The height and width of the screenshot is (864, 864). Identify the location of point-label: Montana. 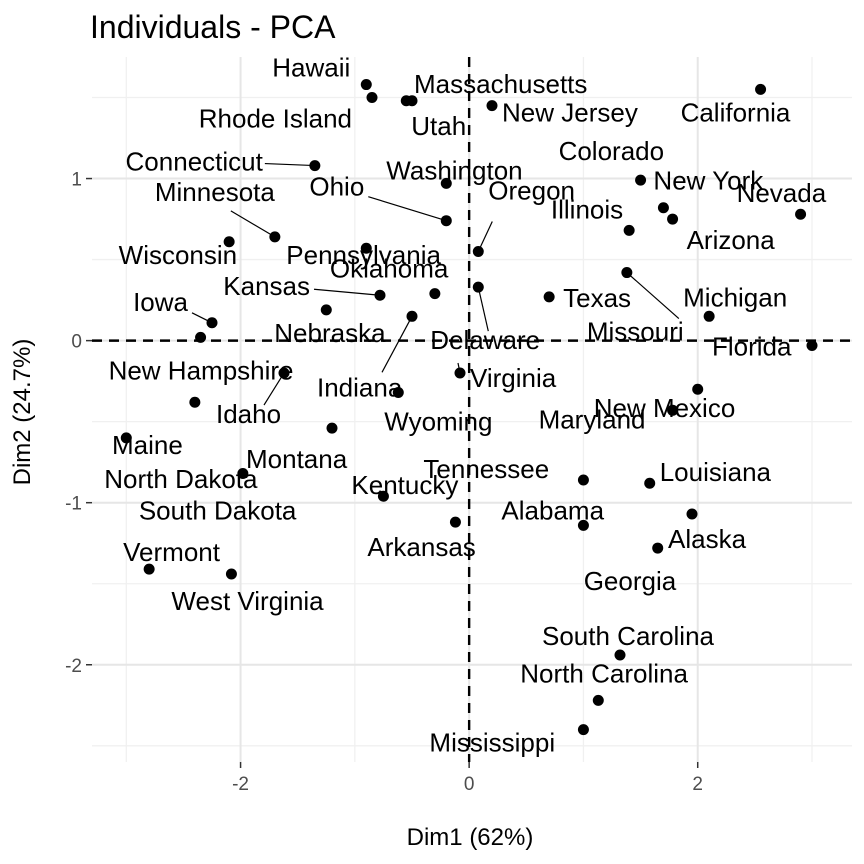
(297, 459).